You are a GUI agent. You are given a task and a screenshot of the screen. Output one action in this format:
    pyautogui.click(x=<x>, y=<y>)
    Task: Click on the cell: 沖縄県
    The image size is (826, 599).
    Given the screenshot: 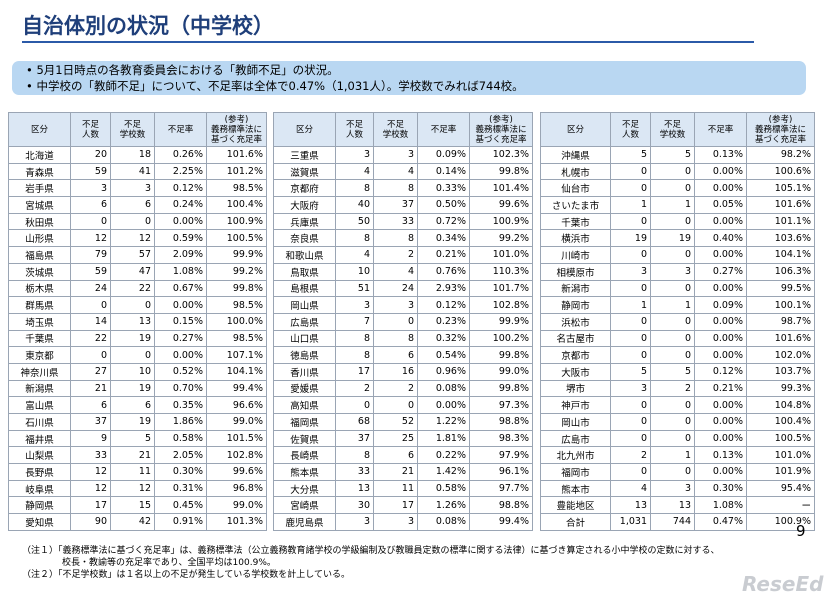 What is the action you would take?
    pyautogui.click(x=575, y=155)
    